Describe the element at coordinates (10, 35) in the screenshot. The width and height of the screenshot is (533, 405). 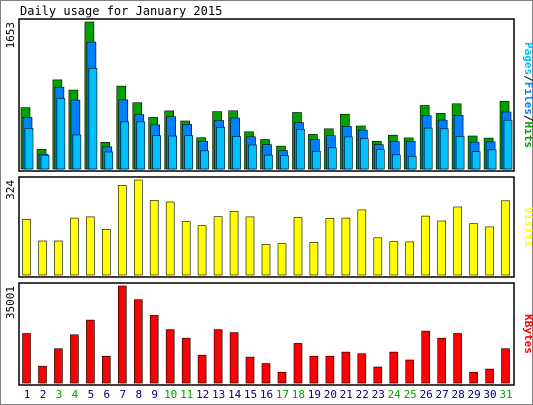
I see `panel-1-y-max-label: 1653` at that location.